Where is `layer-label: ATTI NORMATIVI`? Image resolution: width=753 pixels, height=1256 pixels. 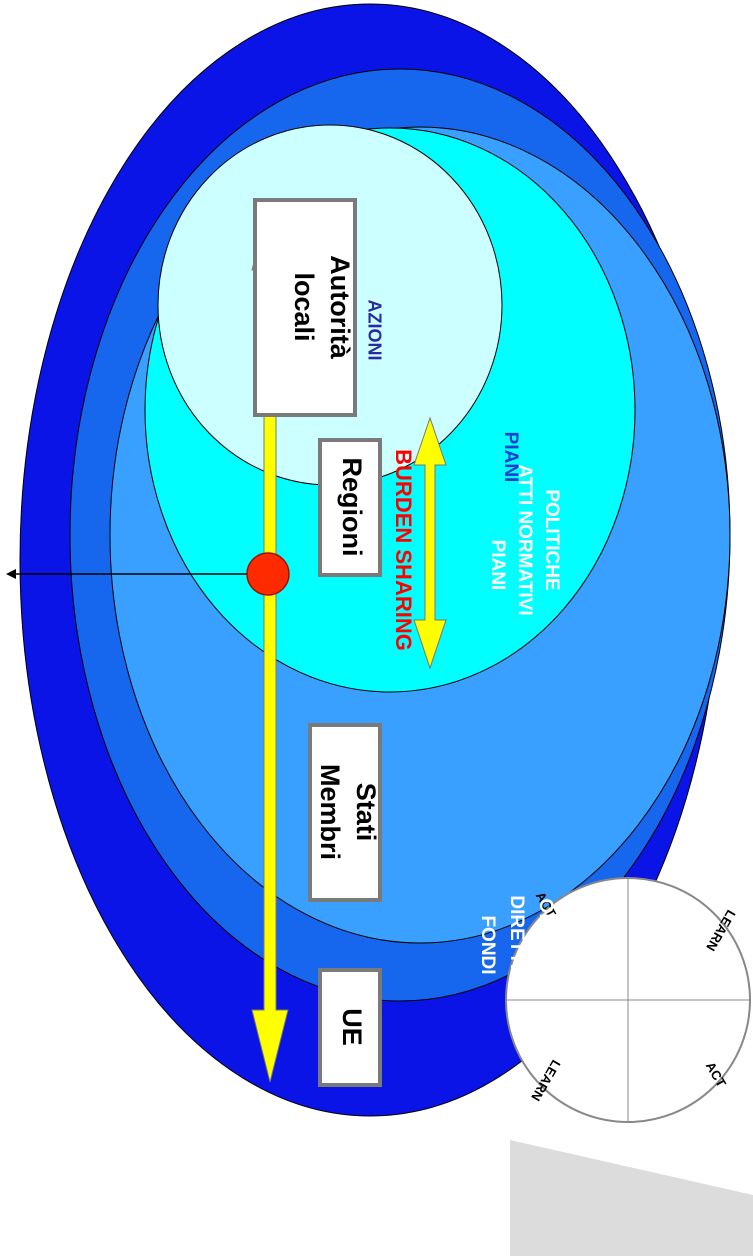 layer-label: ATTI NORMATIVI is located at coordinates (524, 539).